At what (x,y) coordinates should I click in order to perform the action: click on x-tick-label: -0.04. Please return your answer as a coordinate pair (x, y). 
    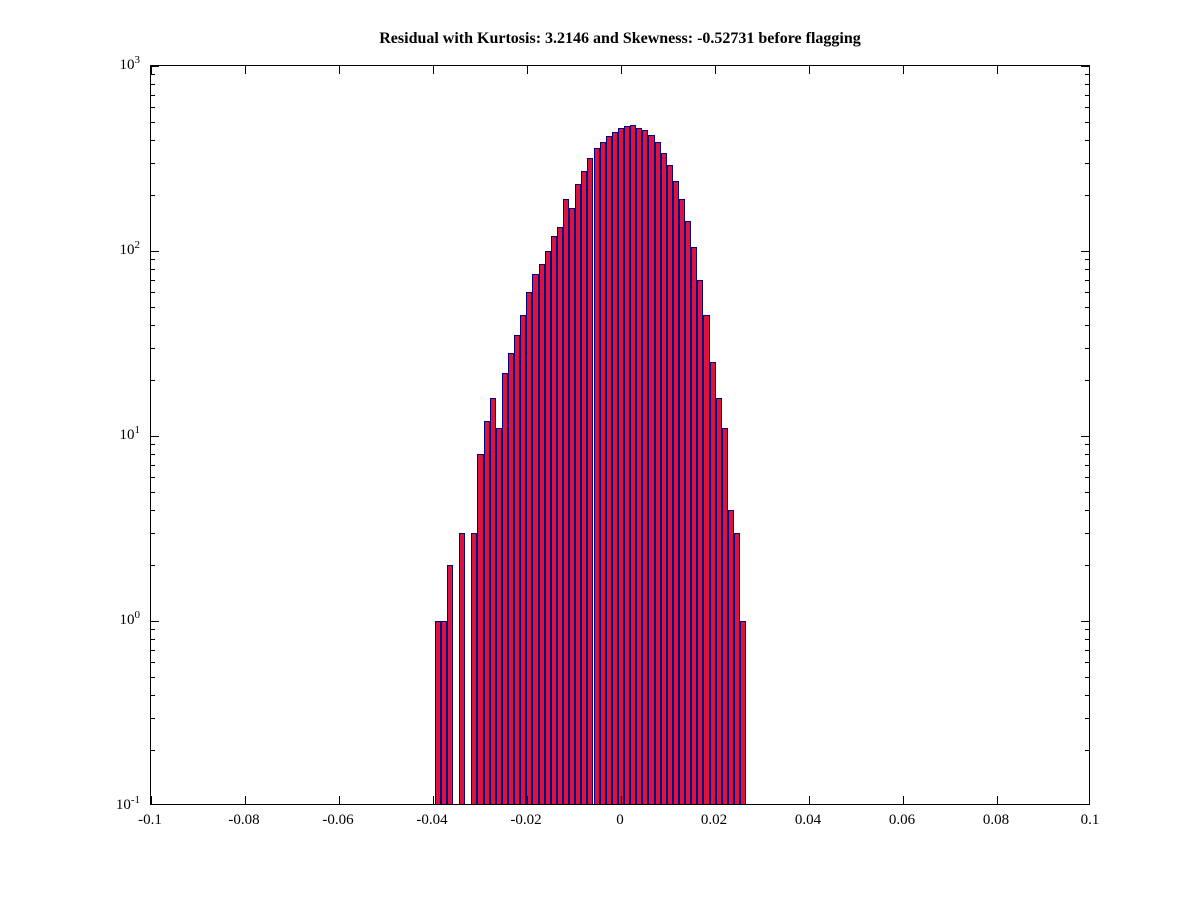
    Looking at the image, I should click on (432, 820).